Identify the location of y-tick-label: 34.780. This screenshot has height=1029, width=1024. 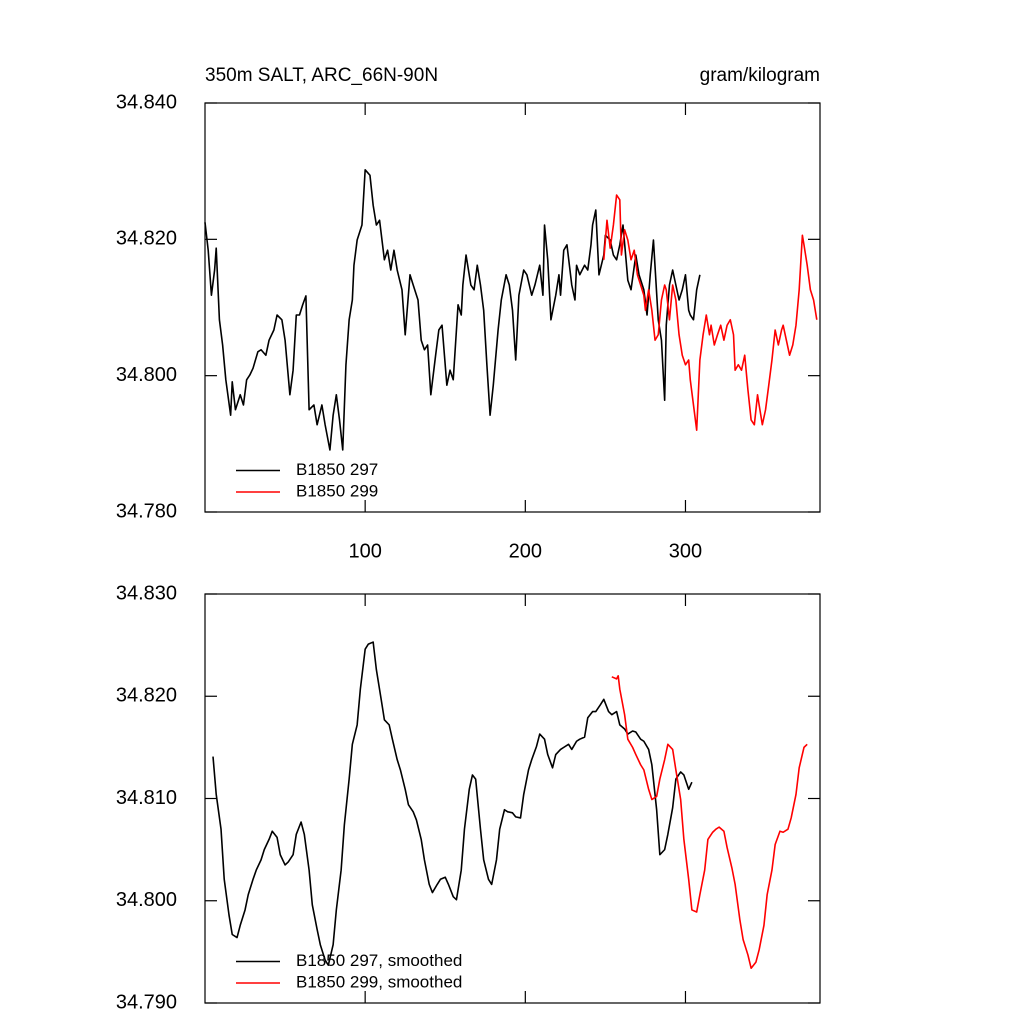
(146, 511).